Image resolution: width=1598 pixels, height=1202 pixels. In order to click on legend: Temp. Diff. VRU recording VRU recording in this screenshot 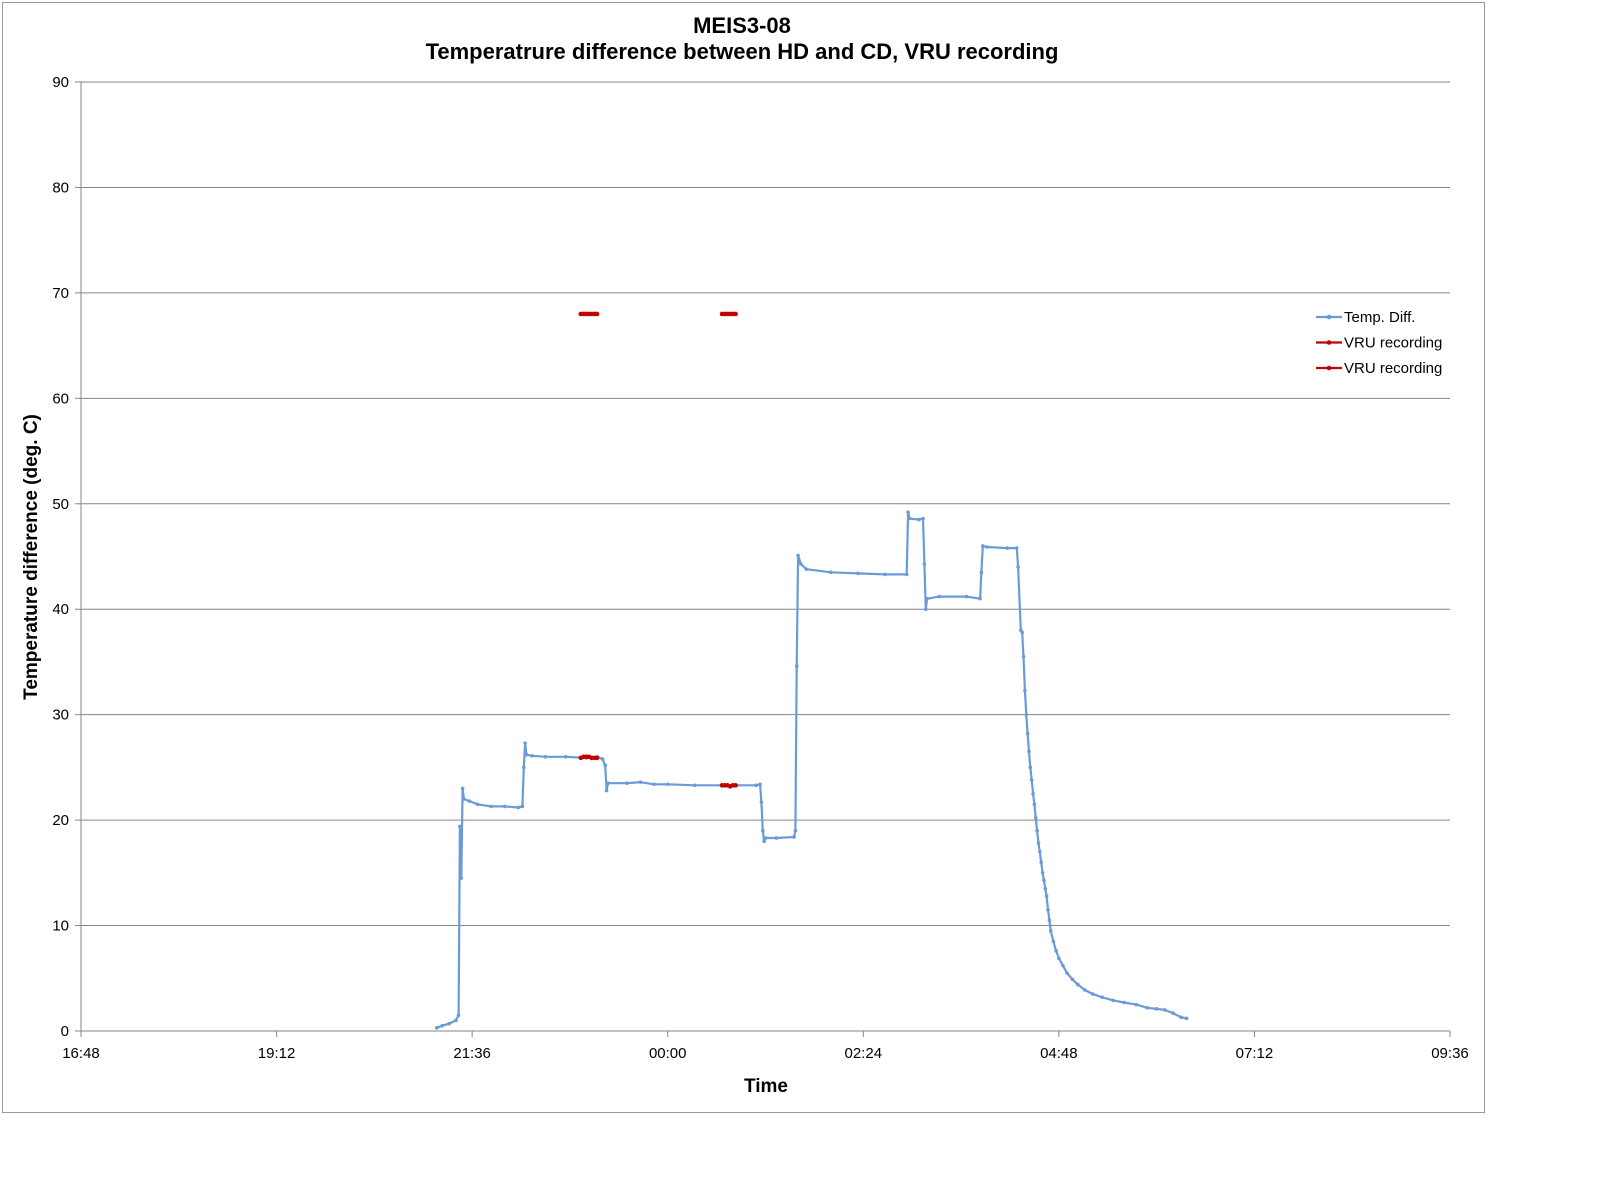, I will do `click(1379, 343)`.